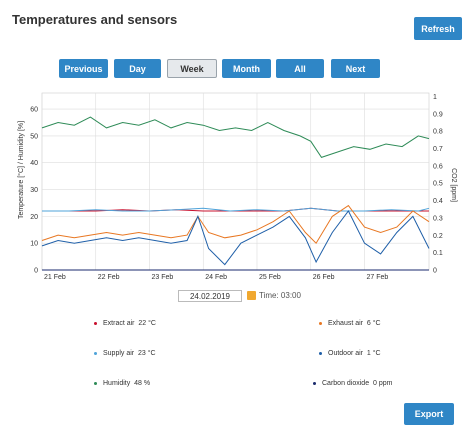  I want to click on x-tick-label: 26 Feb, so click(324, 277).